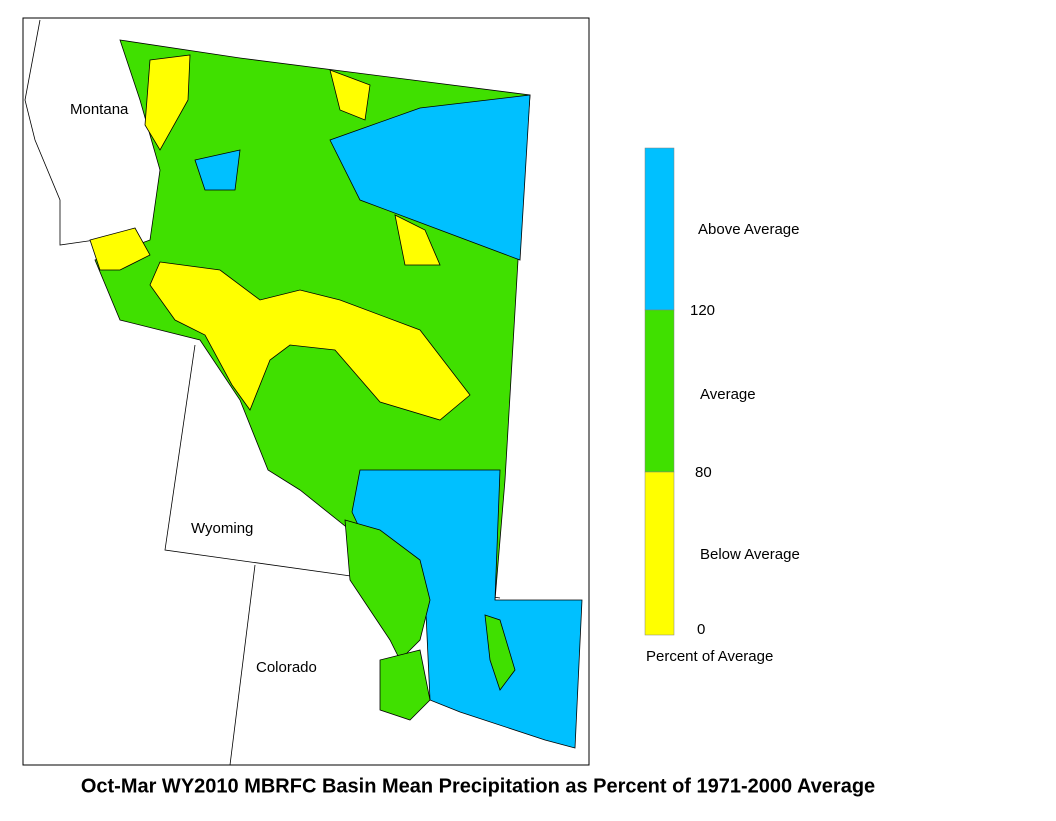 The image size is (1056, 821). What do you see at coordinates (702, 310) in the screenshot?
I see `legend-tick: 120` at bounding box center [702, 310].